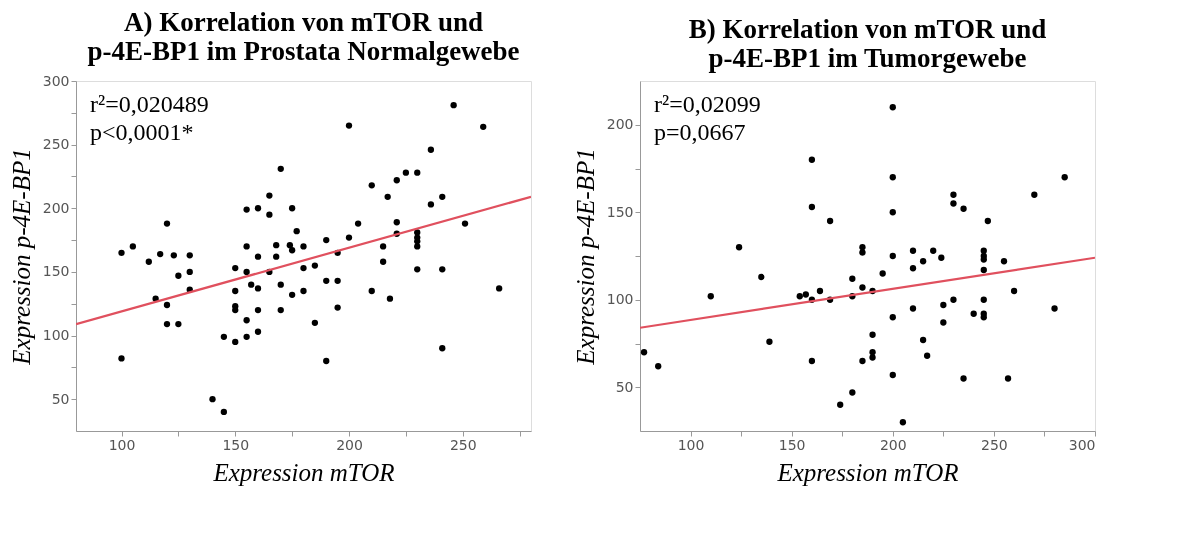 This screenshot has height=554, width=1200. I want to click on annotation: r²=0,020489, so click(149, 104).